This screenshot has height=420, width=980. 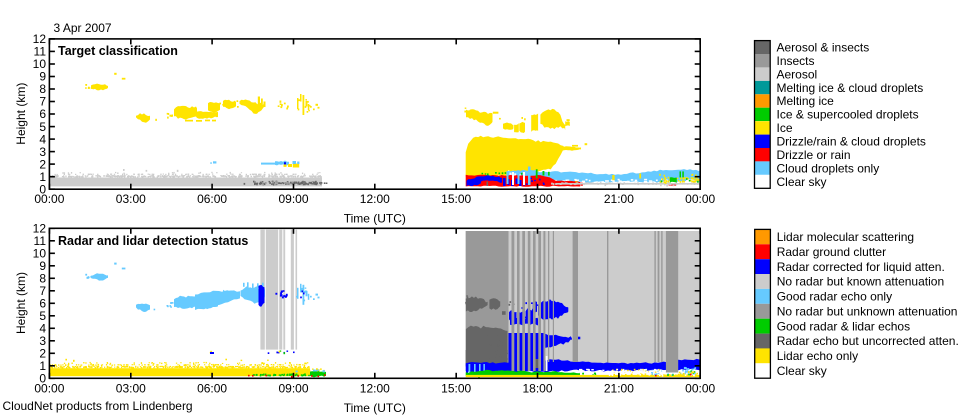 I want to click on svg-text: Lidar echo only, so click(x=817, y=356).